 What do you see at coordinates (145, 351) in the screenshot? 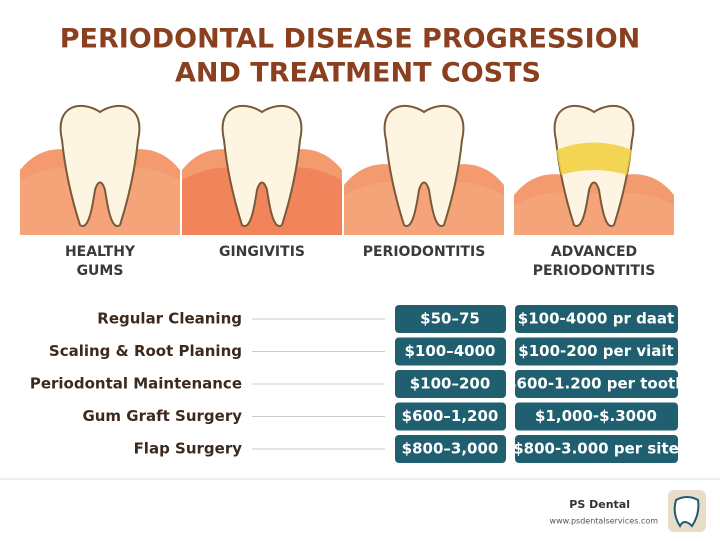
I see `treatment-name: Scaling & Root Planing` at bounding box center [145, 351].